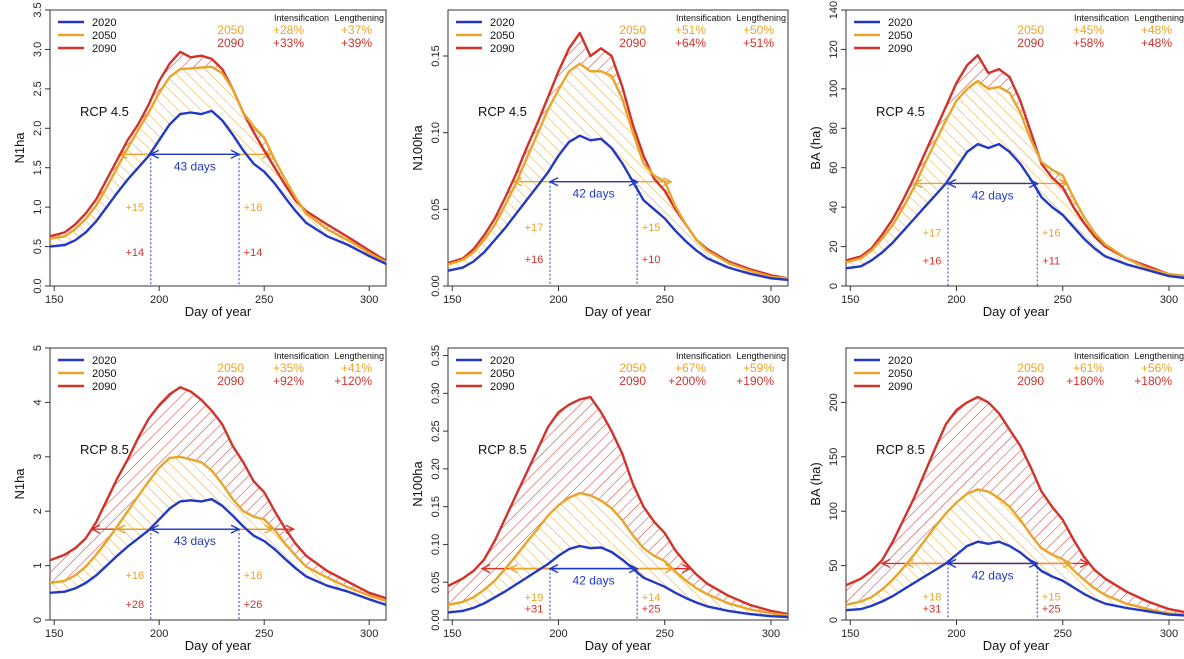  I want to click on onset-shift-2050: +15, so click(134, 208).